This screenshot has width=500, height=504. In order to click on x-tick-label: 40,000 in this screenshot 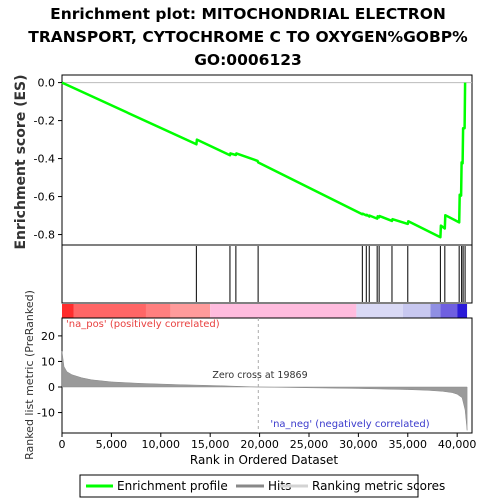, I will do `click(457, 444)`.